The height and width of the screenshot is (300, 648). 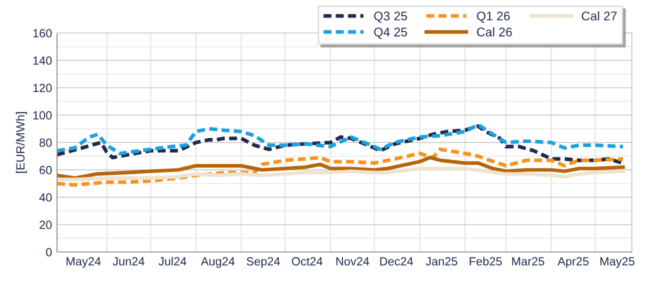 I want to click on legend-label: Q3 25, so click(x=391, y=17).